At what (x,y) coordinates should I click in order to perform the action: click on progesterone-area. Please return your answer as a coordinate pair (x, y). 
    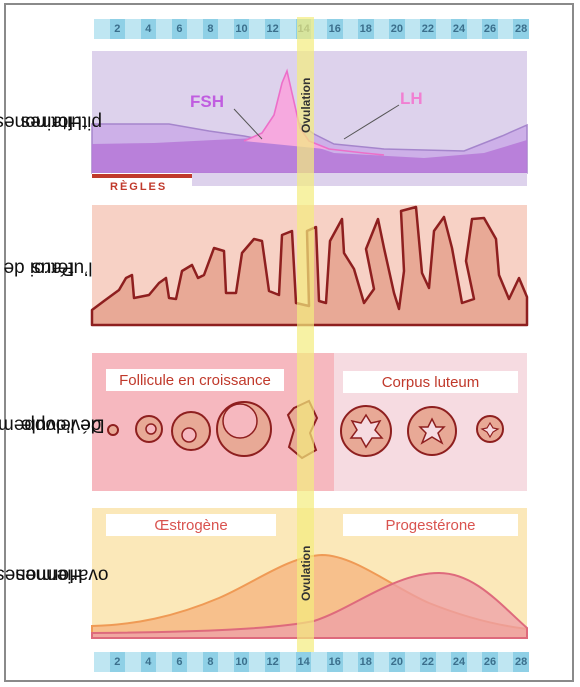
    Looking at the image, I should click on (309, 605).